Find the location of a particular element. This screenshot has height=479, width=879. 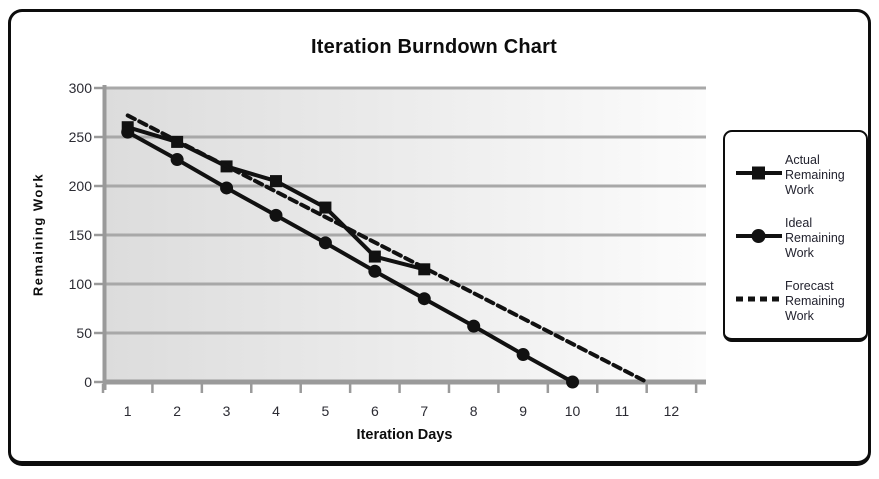

legend-label: Ideal Remaining Work is located at coordinates (815, 238).